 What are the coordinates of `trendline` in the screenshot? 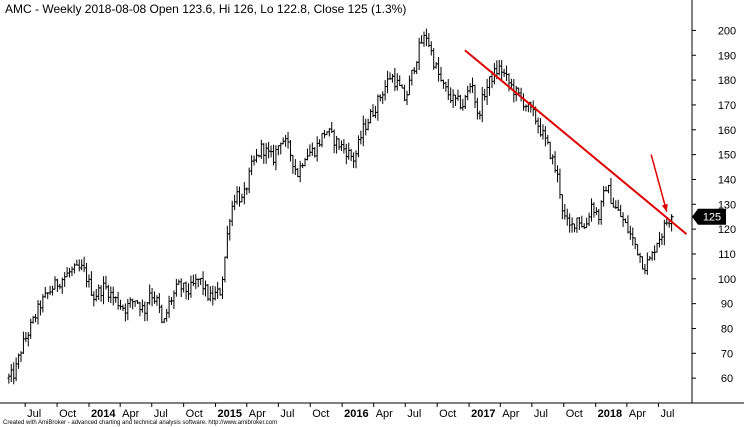 It's located at (576, 142).